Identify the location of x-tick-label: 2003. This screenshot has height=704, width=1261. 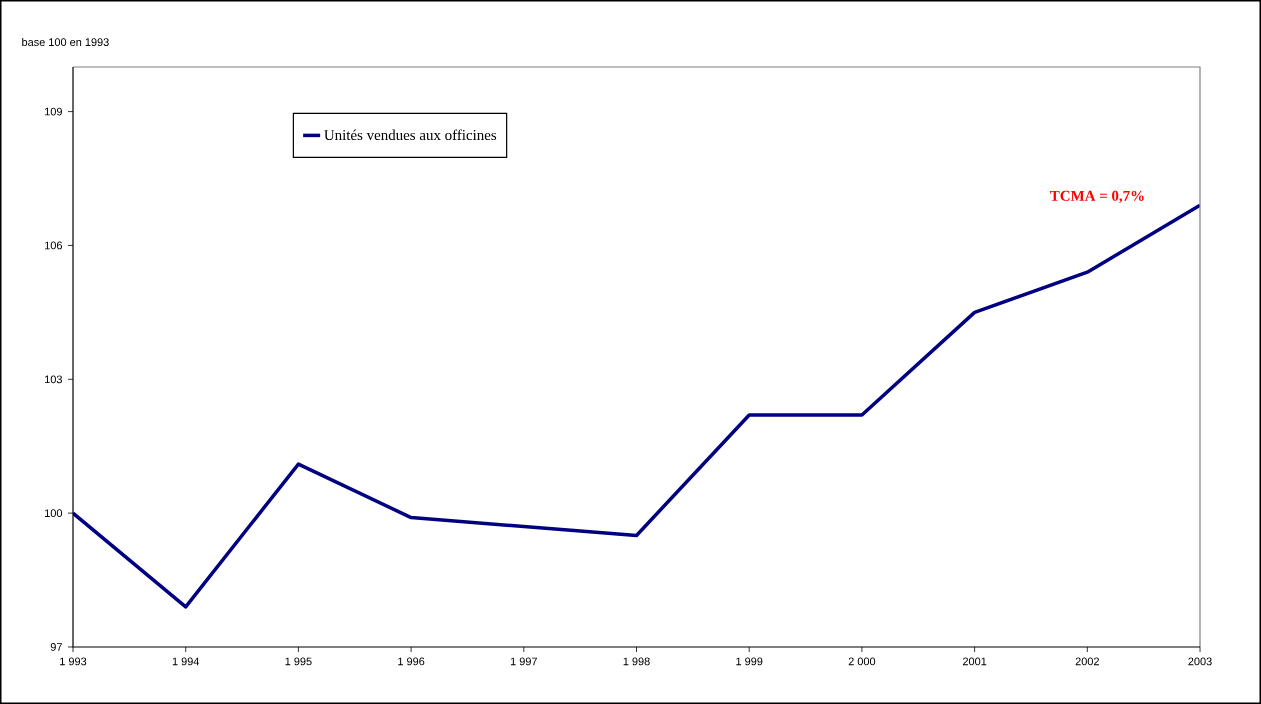
(1200, 661).